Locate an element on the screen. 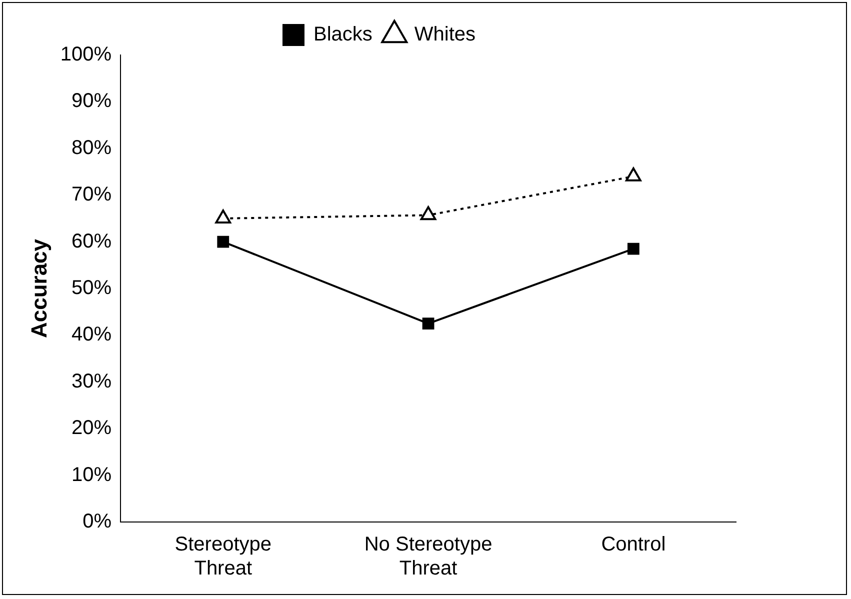 This screenshot has width=851, height=599. y-tick-label: 50% is located at coordinates (92, 288).